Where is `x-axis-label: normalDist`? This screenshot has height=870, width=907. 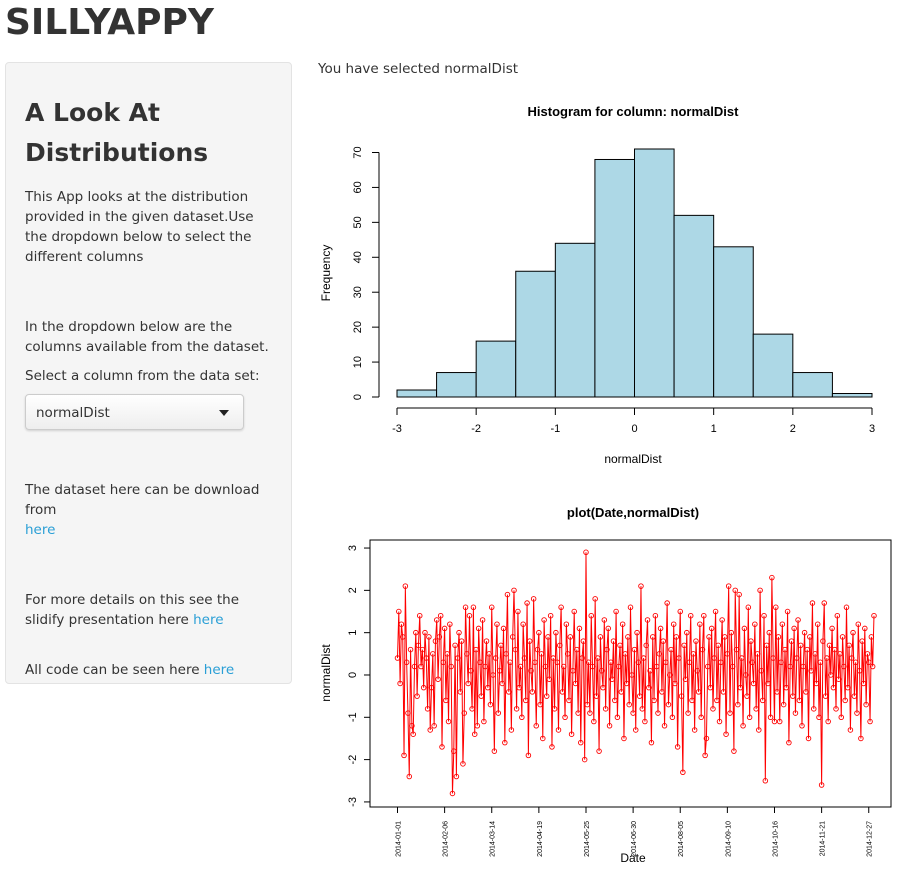 x-axis-label: normalDist is located at coordinates (633, 459).